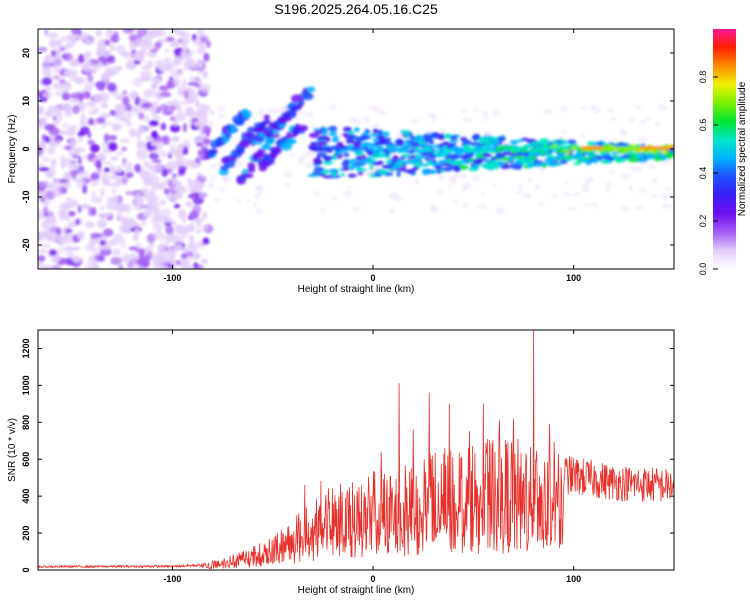 Image resolution: width=750 pixels, height=600 pixels. Describe the element at coordinates (356, 289) in the screenshot. I see `spectrogram-xlabel: Height of straight line (km)` at that location.